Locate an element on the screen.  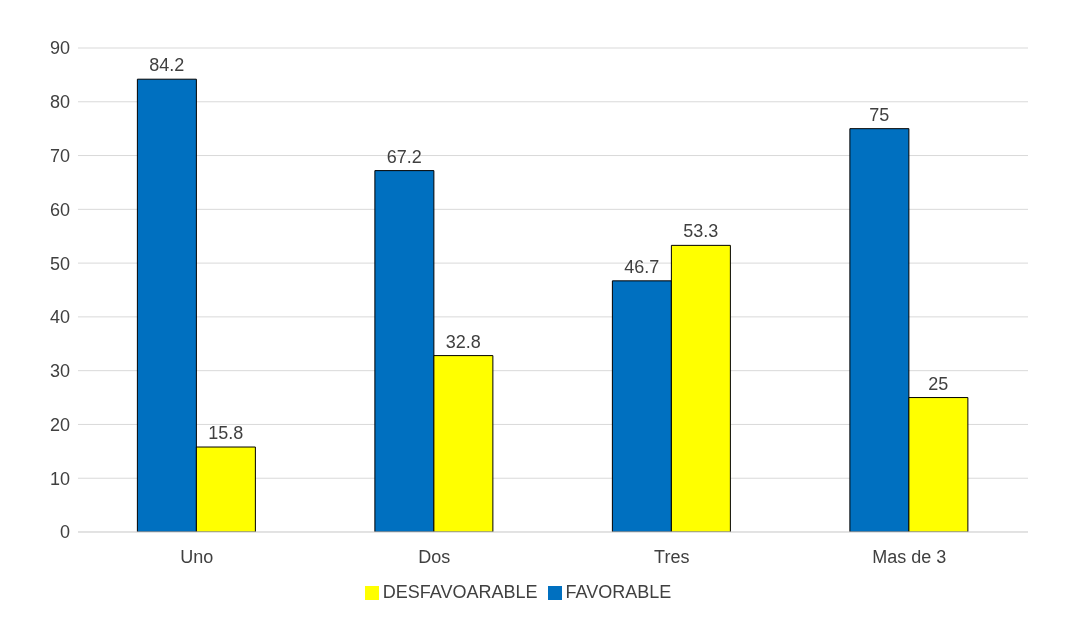
x-tick-label: Mas de 3 is located at coordinates (909, 556).